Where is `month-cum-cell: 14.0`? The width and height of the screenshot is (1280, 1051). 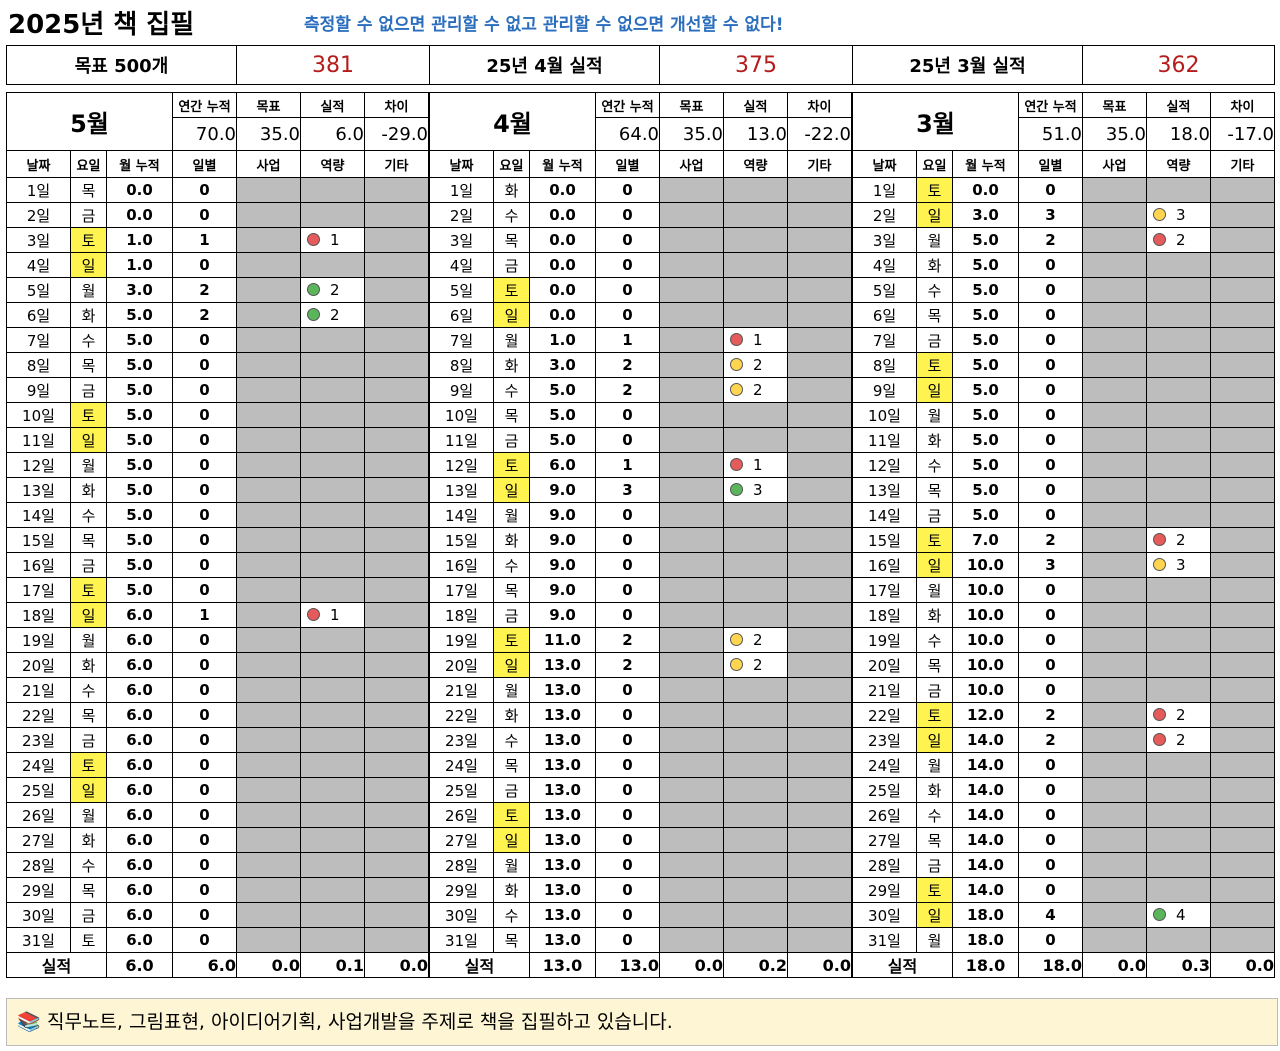
month-cum-cell: 14.0 is located at coordinates (985, 765).